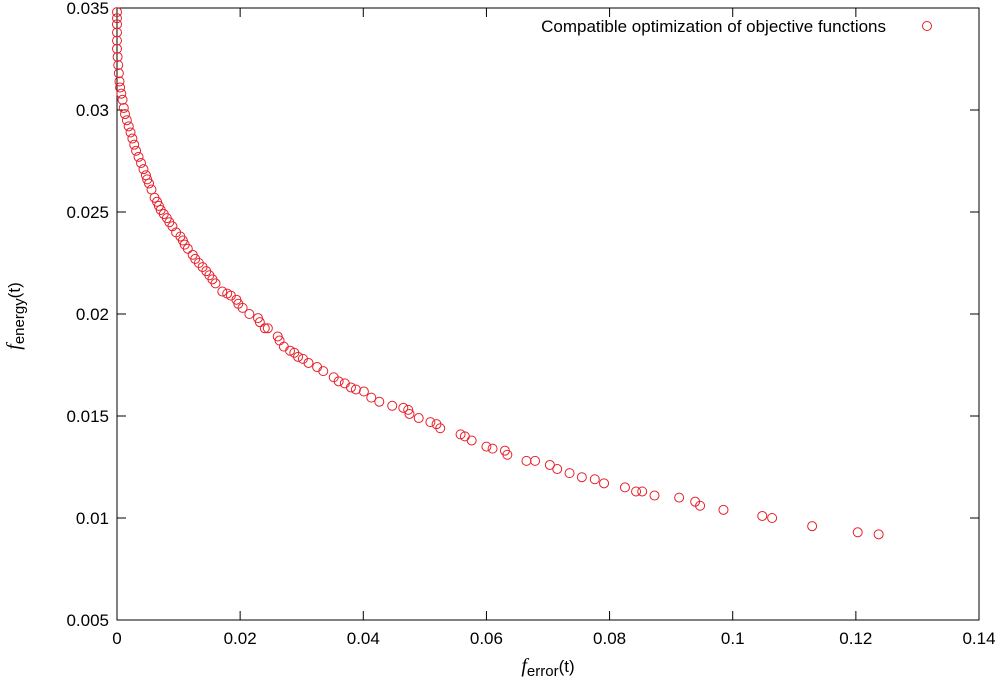  What do you see at coordinates (92, 110) in the screenshot?
I see `y-tick-label: 0.03` at bounding box center [92, 110].